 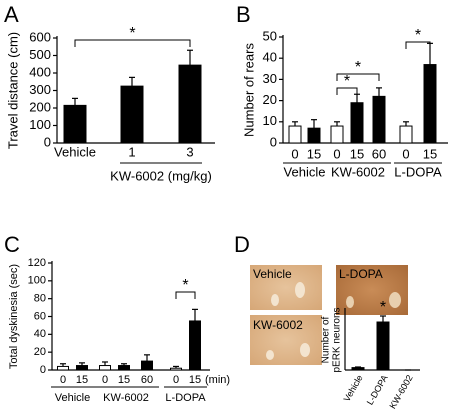 What do you see at coordinates (278, 325) in the screenshot?
I see `image-label: KW-6002` at bounding box center [278, 325].